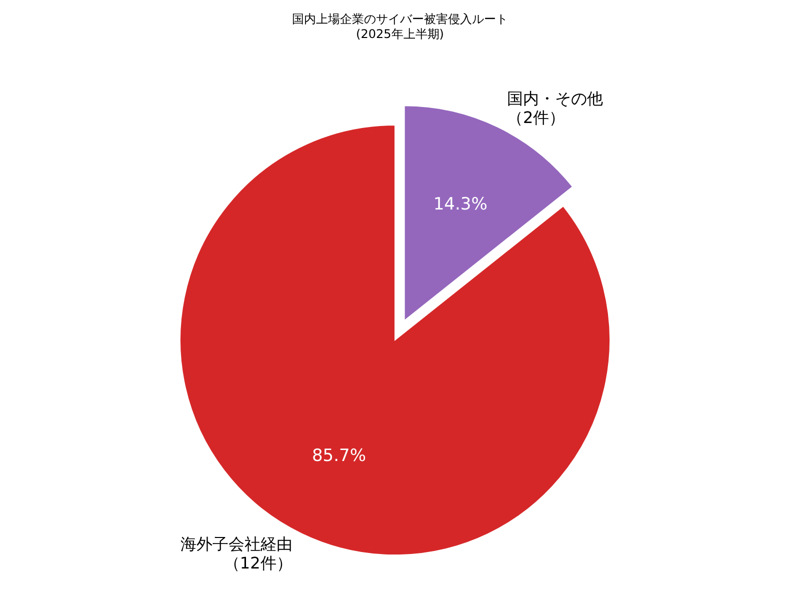  What do you see at coordinates (236, 553) in the screenshot?
I see `slice-label: 海外子会社経由（12件）` at bounding box center [236, 553].